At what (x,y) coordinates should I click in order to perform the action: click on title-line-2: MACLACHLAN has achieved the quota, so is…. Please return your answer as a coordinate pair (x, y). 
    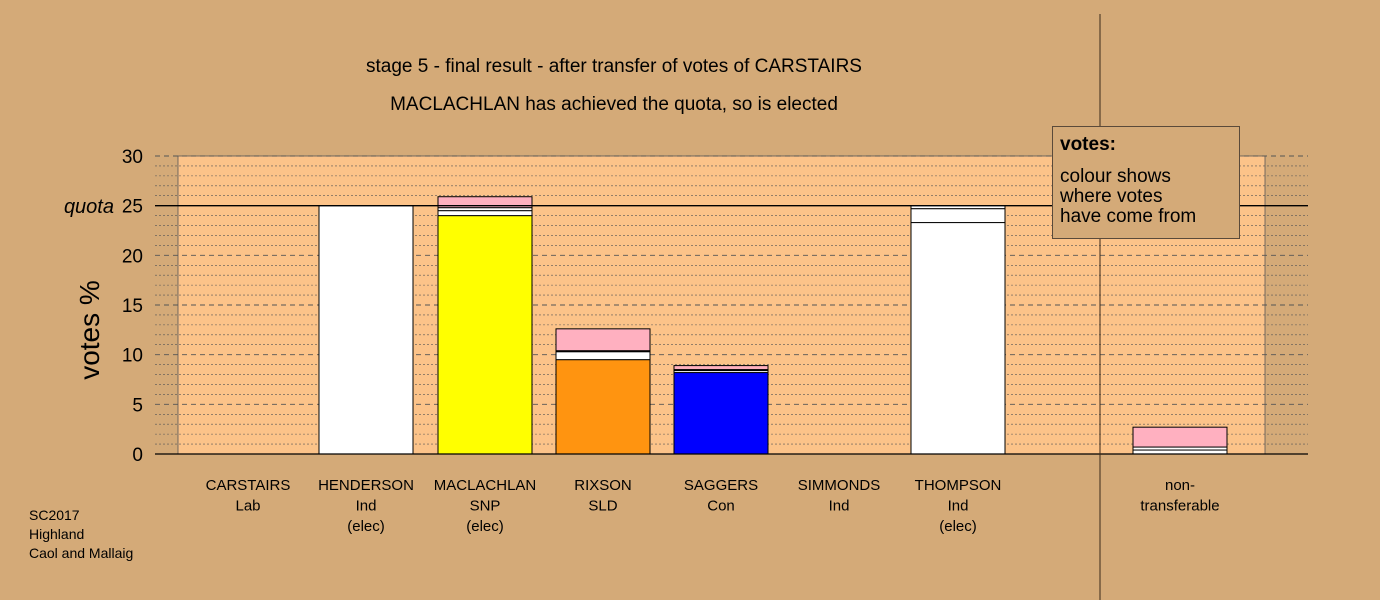
    Looking at the image, I should click on (614, 104).